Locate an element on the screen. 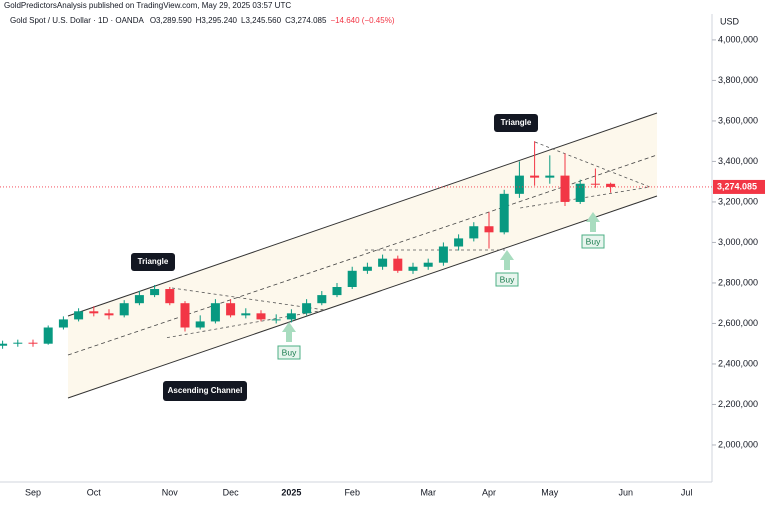  x-tick-label: Oct is located at coordinates (94, 492).